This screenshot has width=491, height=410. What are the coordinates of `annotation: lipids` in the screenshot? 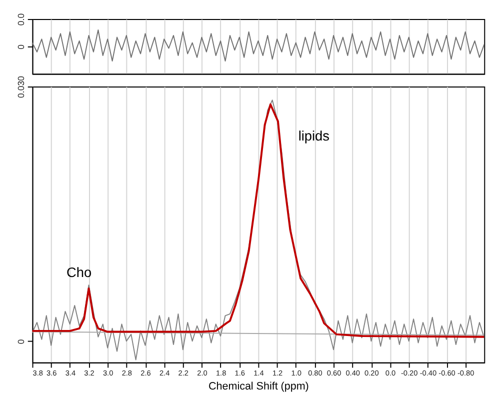 It's located at (314, 136).